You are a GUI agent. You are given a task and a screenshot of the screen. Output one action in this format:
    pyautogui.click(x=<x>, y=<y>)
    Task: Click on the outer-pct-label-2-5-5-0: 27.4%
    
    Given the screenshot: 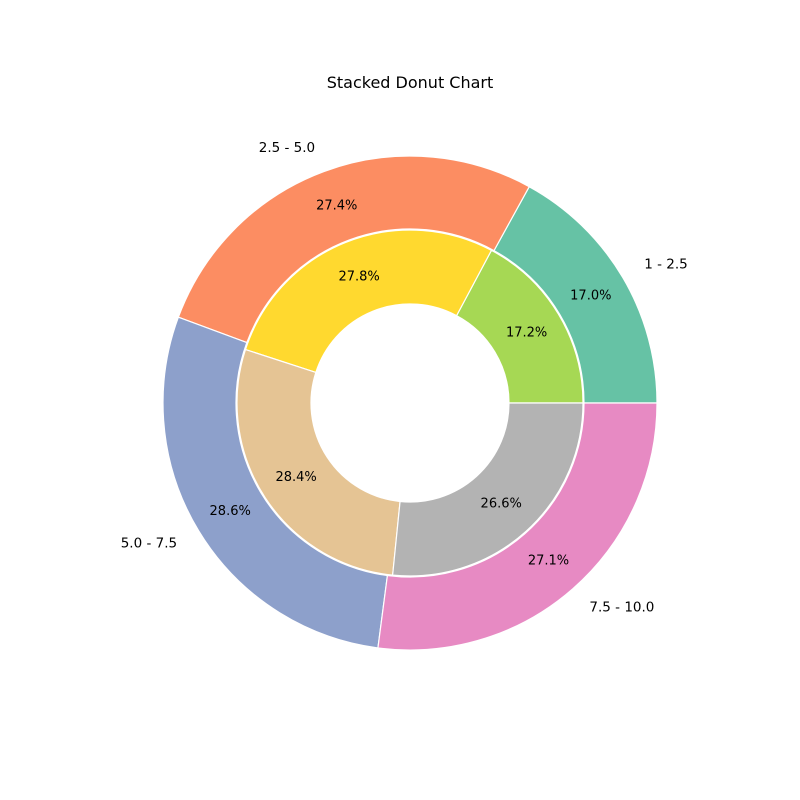 What is the action you would take?
    pyautogui.click(x=336, y=206)
    